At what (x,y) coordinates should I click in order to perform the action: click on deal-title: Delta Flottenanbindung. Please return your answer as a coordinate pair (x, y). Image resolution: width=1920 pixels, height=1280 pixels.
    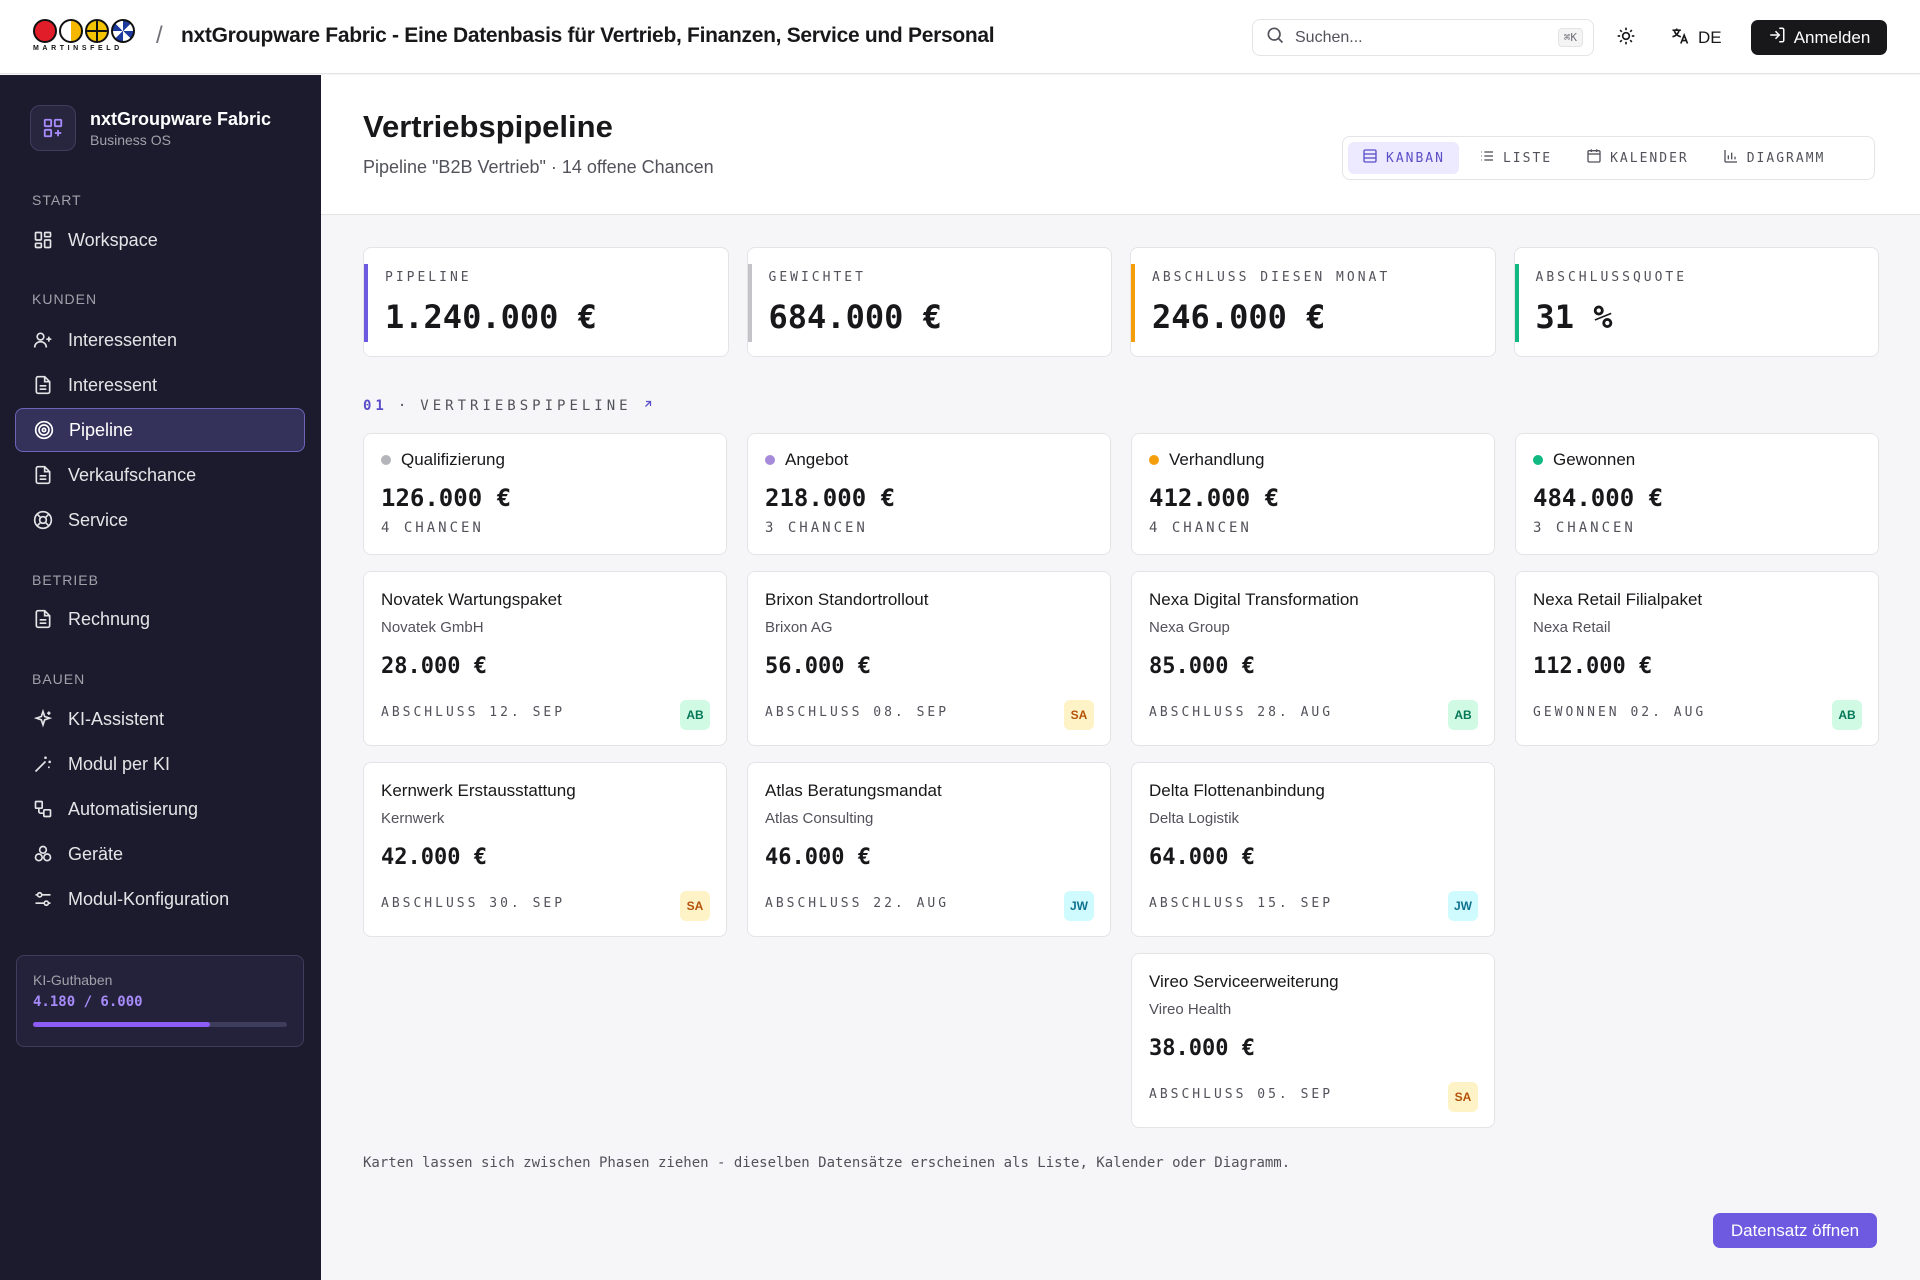
    Looking at the image, I should click on (1237, 790).